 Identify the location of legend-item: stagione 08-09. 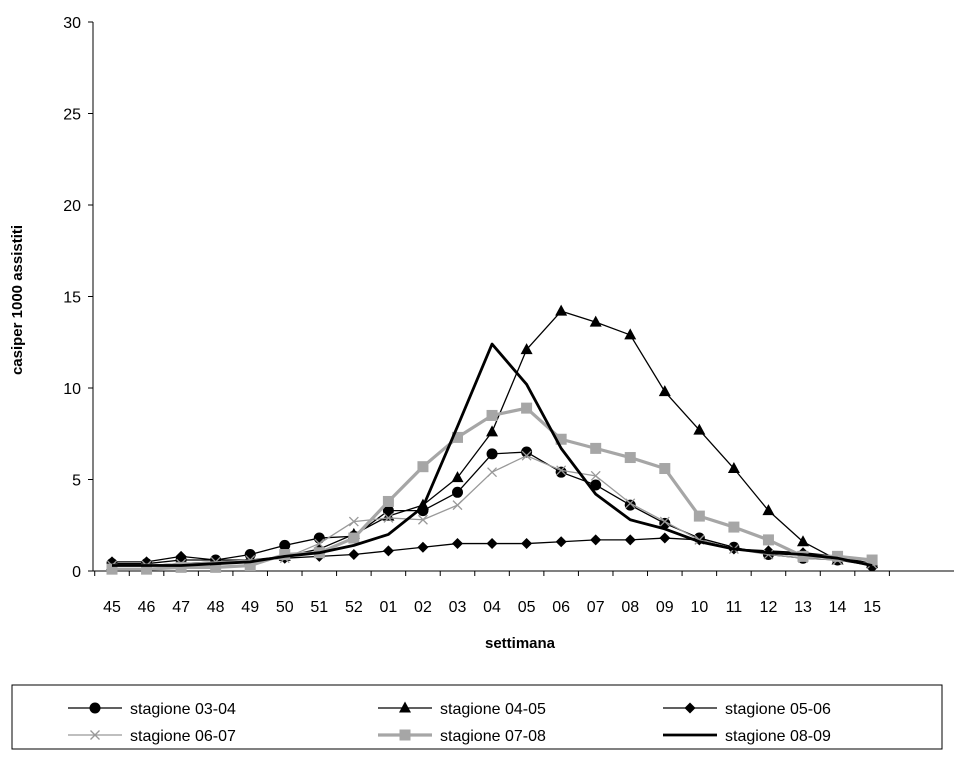
(747, 736).